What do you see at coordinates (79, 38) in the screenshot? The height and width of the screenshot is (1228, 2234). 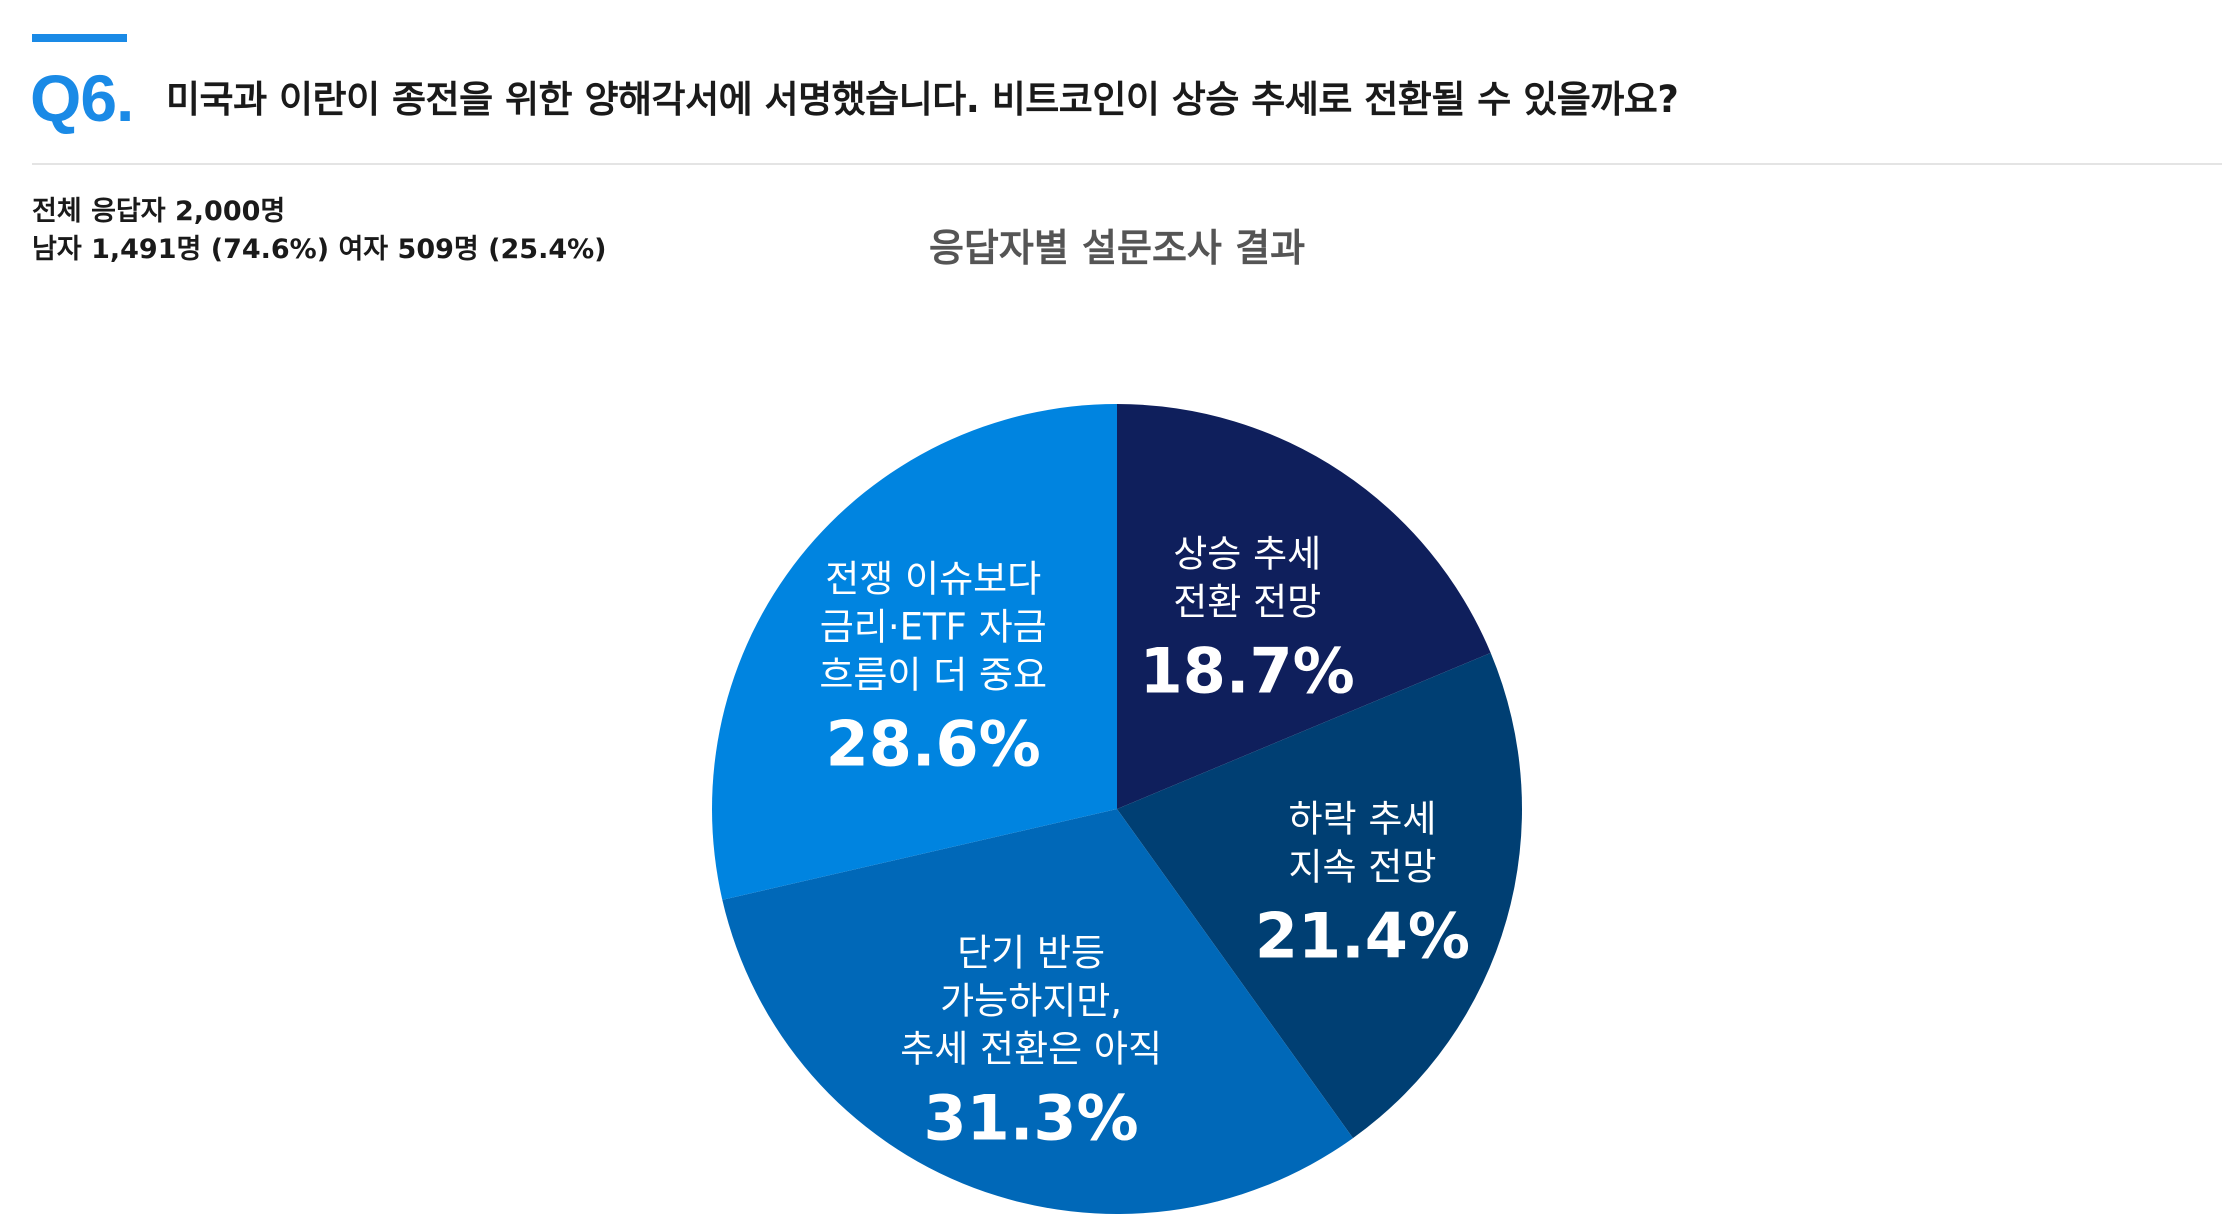 I see `accent-bar` at bounding box center [79, 38].